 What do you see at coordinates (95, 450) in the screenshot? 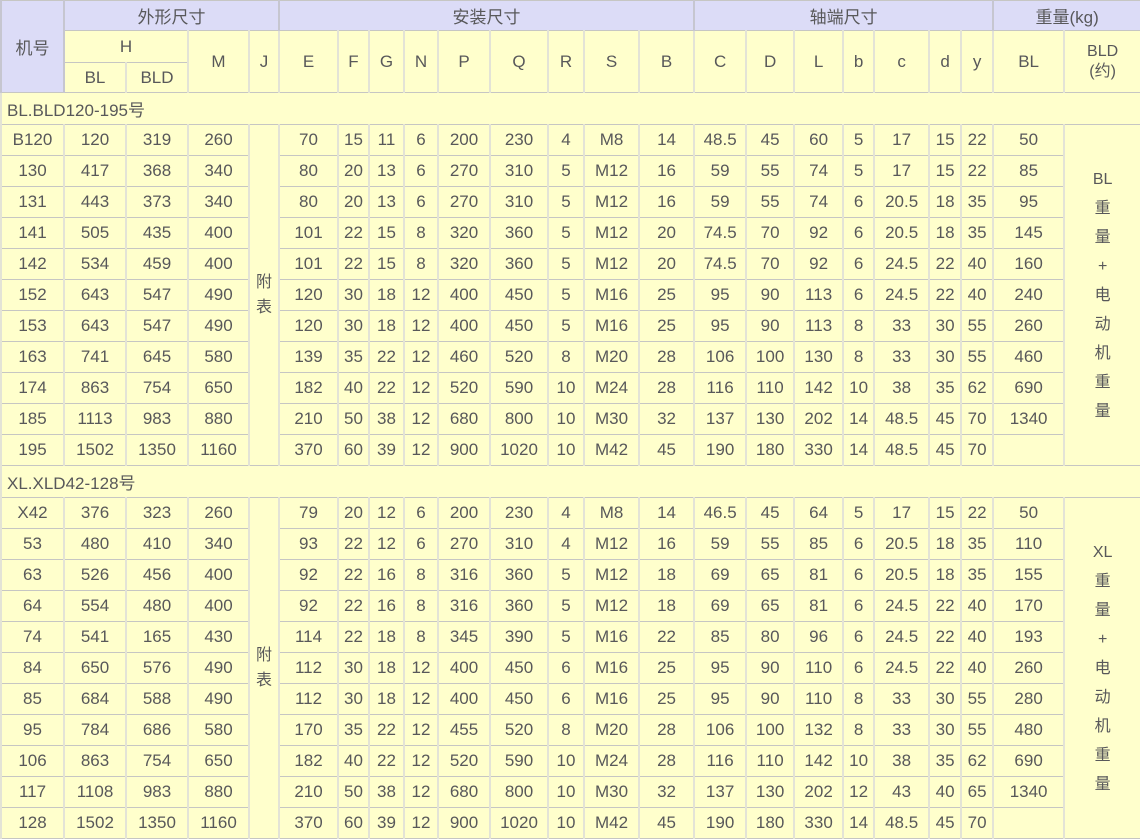
I see `cell-value: 1502` at bounding box center [95, 450].